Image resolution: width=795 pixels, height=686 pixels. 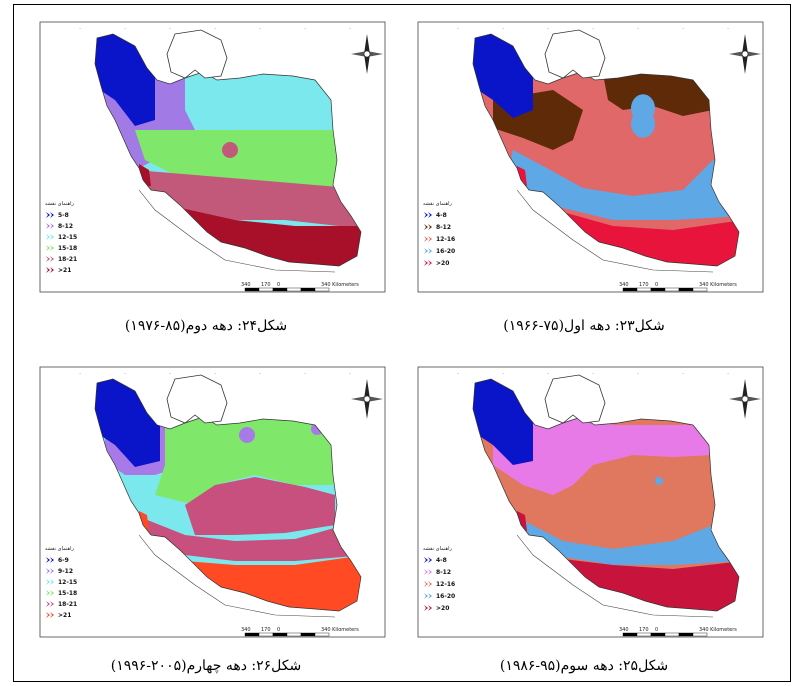 I want to click on legend-label: 15-18, so click(x=67, y=593).